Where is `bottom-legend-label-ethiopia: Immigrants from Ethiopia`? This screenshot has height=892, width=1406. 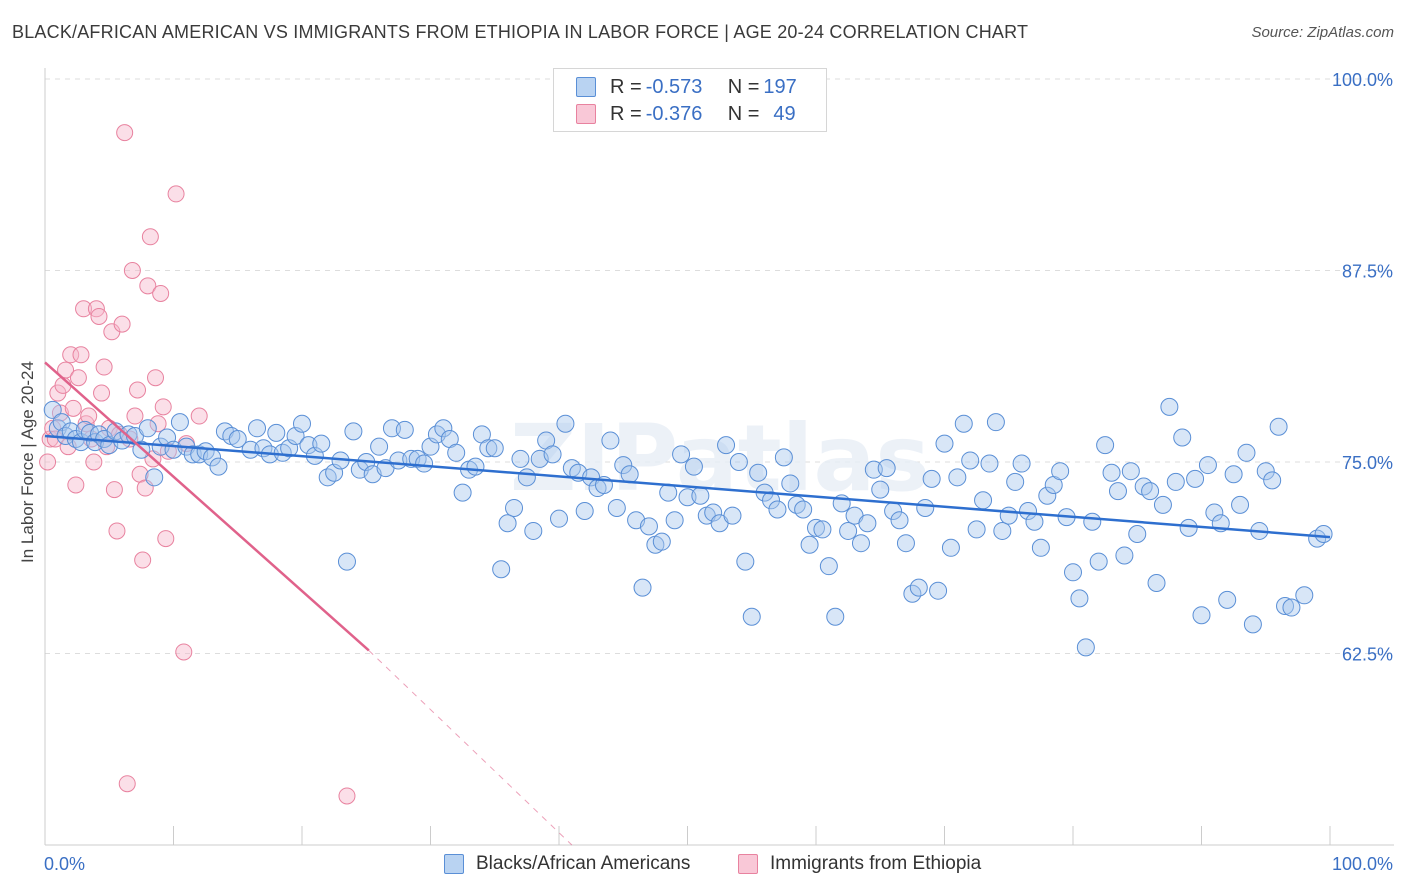
bottom-legend-label-ethiopia: Immigrants from Ethiopia is located at coordinates (876, 863).